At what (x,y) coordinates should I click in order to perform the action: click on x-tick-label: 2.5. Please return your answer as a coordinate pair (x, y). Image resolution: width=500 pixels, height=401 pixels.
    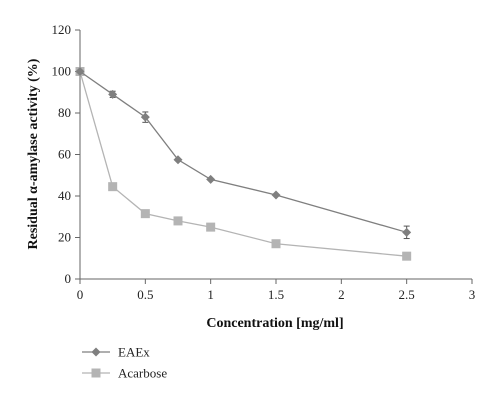
    Looking at the image, I should click on (407, 294).